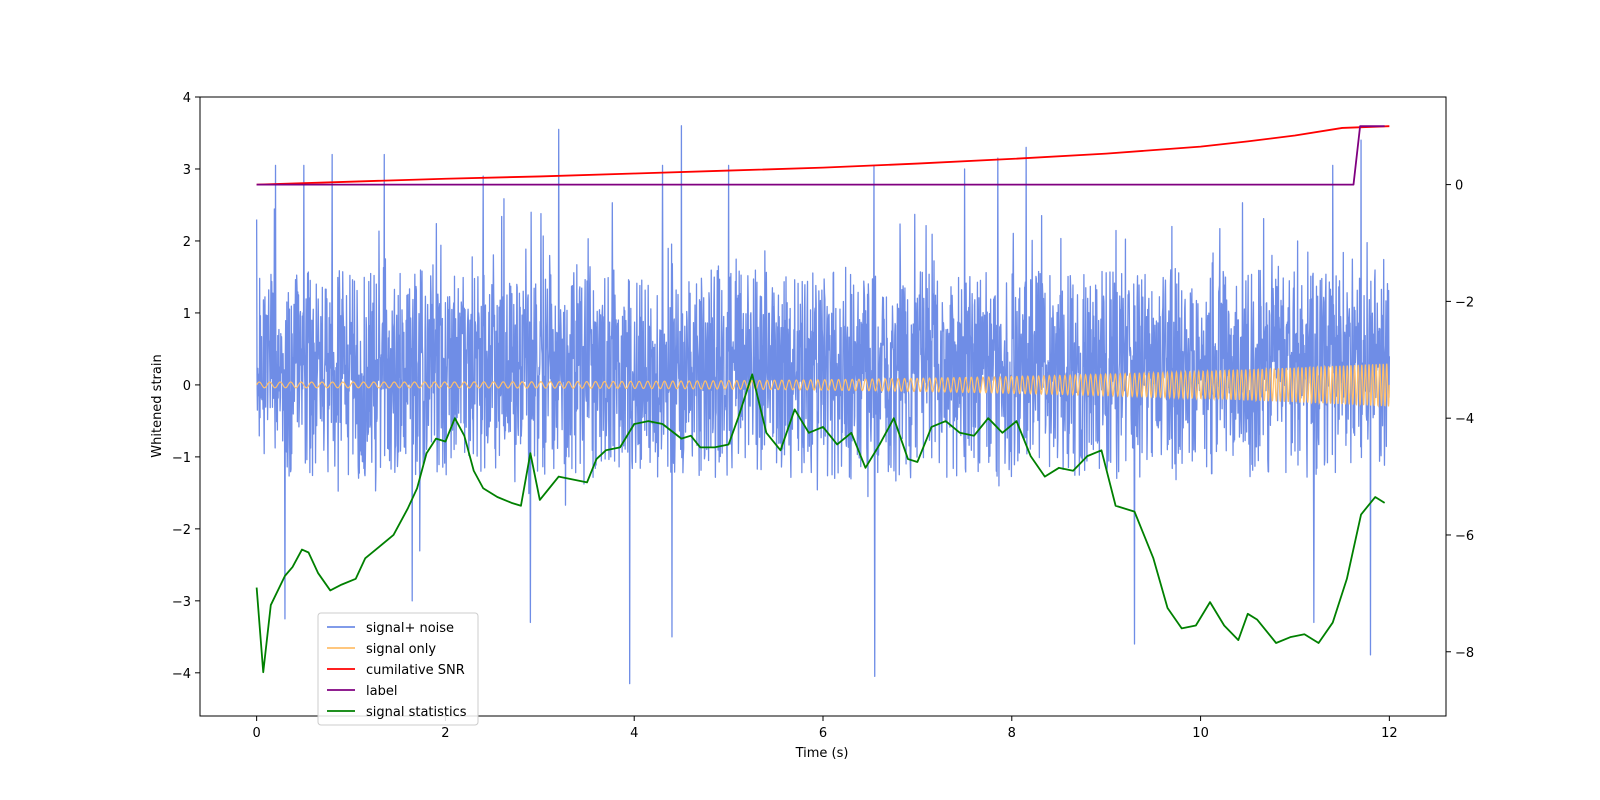  What do you see at coordinates (401, 649) in the screenshot?
I see `legend-label-signal-only: signal only` at bounding box center [401, 649].